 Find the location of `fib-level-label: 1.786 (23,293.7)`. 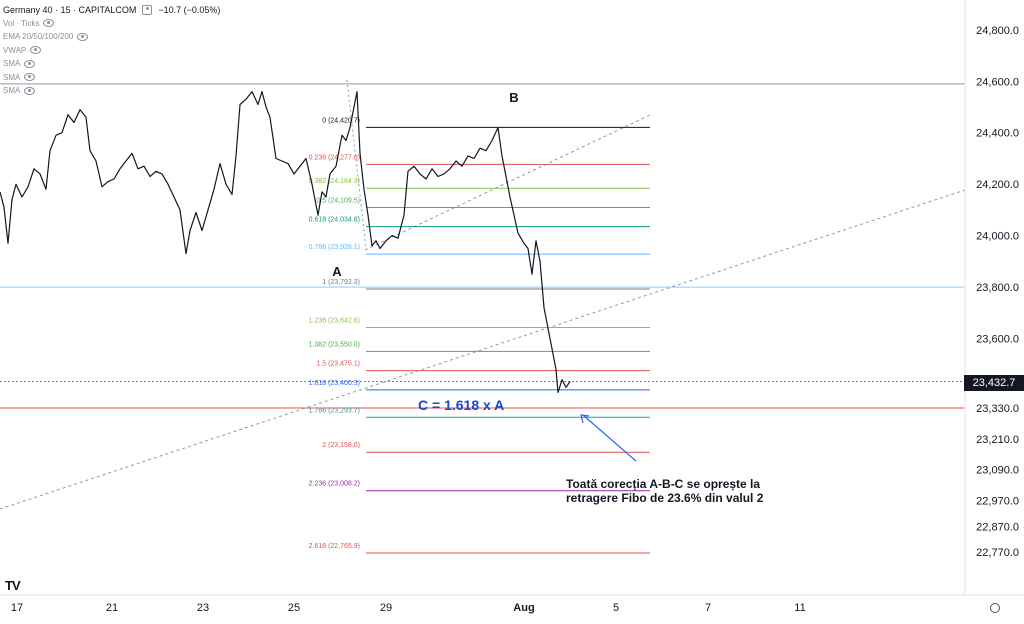

fib-level-label: 1.786 (23,293.7) is located at coordinates (334, 410).